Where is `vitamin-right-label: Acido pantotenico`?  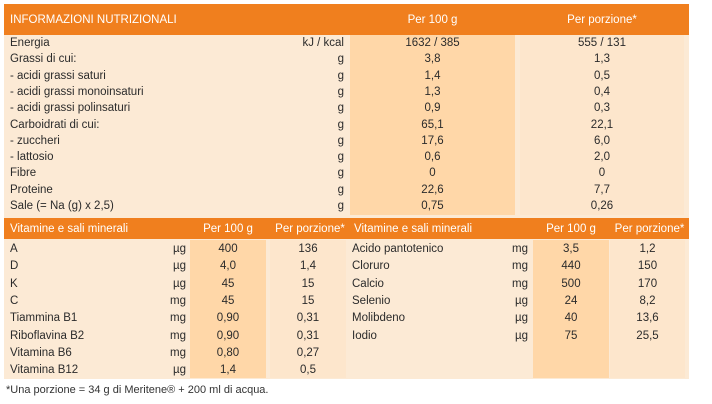
vitamin-right-label: Acido pantotenico is located at coordinates (398, 249).